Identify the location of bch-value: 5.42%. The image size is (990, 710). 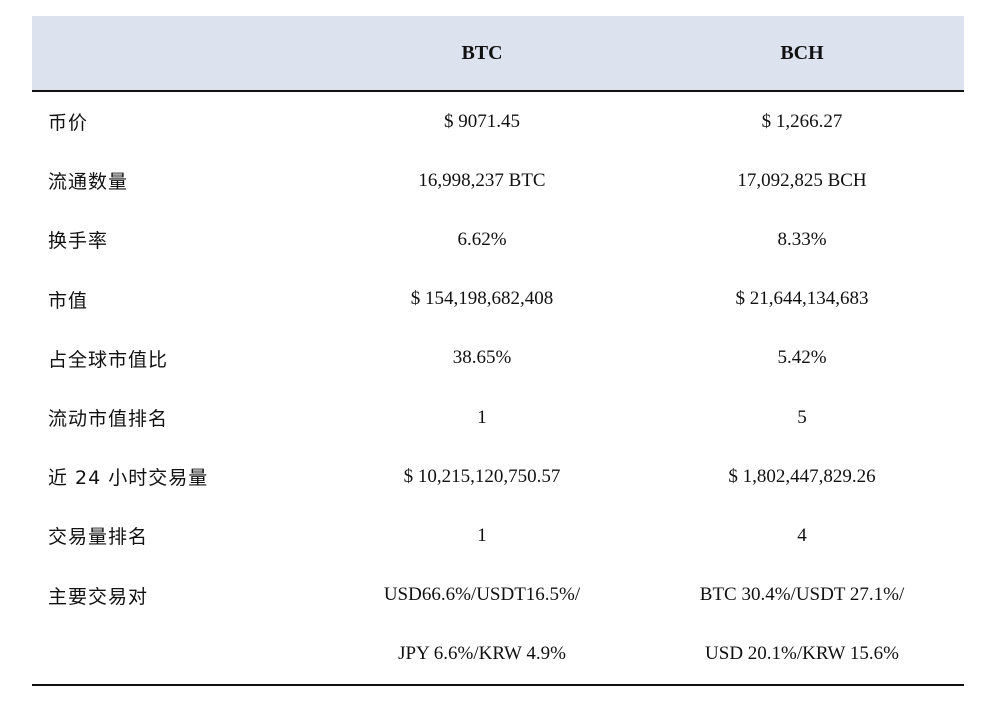
(802, 358).